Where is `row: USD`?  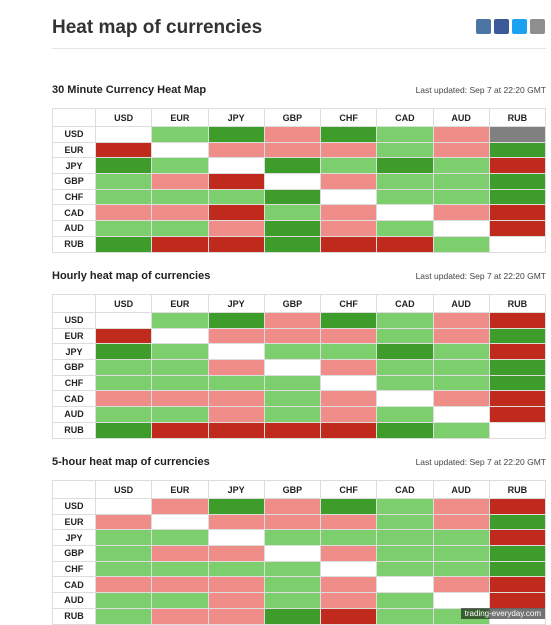
row: USD is located at coordinates (299, 134).